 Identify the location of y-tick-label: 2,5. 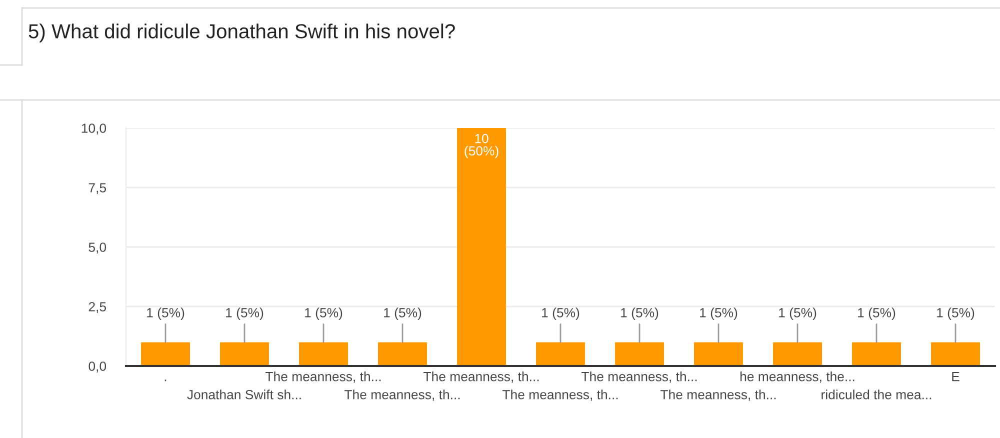
(97, 307).